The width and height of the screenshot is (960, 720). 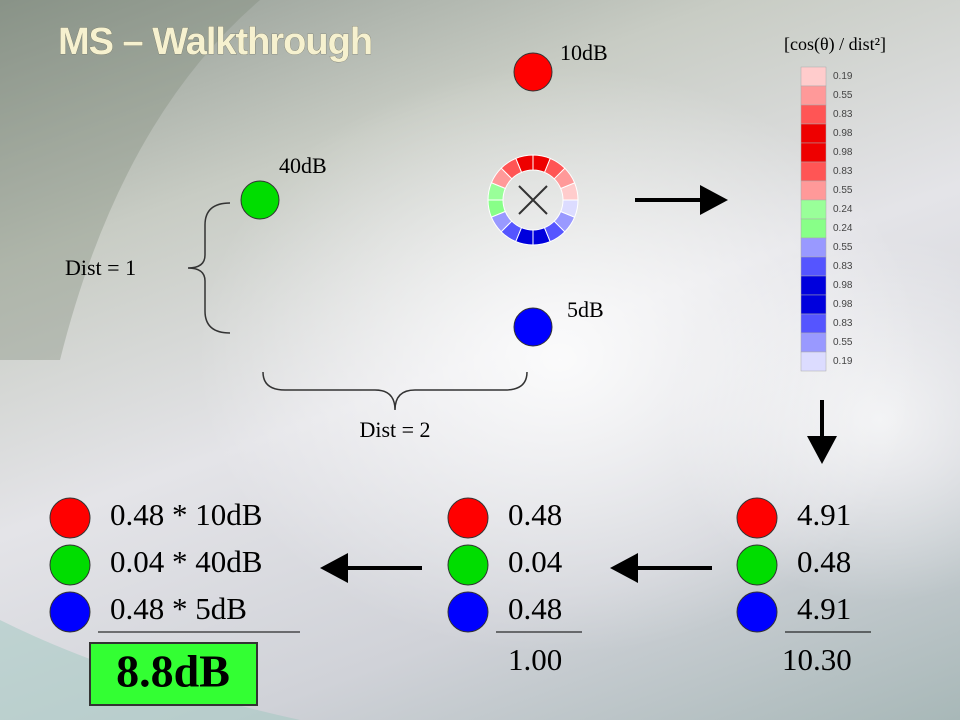 What do you see at coordinates (303, 165) in the screenshot?
I see `source-label: 40dB` at bounding box center [303, 165].